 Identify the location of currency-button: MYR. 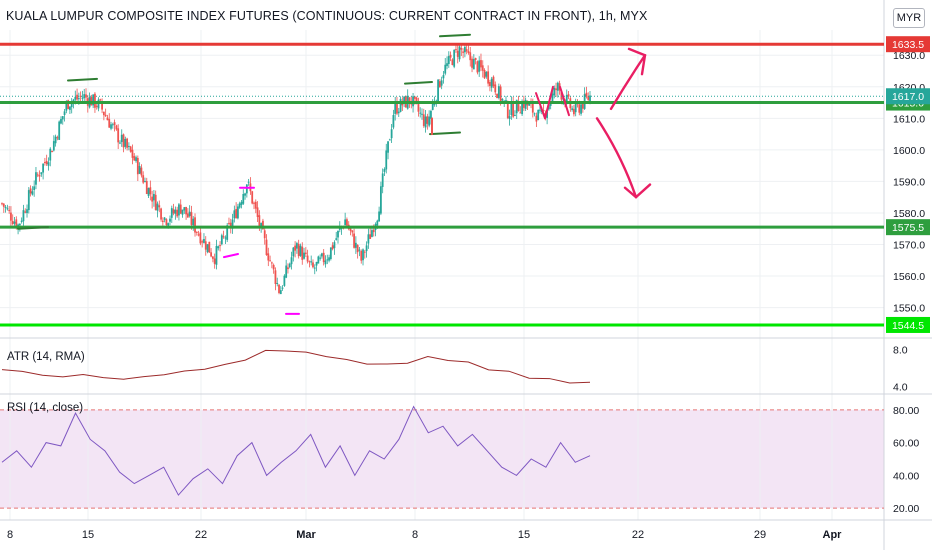
(909, 18).